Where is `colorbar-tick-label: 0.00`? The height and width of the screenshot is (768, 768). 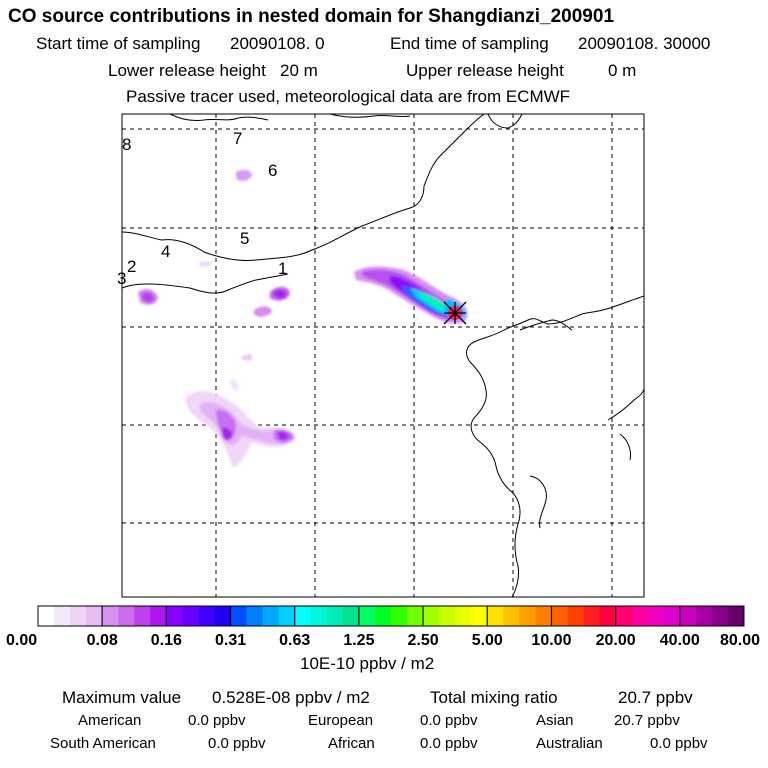
colorbar-tick-label: 0.00 is located at coordinates (21, 640).